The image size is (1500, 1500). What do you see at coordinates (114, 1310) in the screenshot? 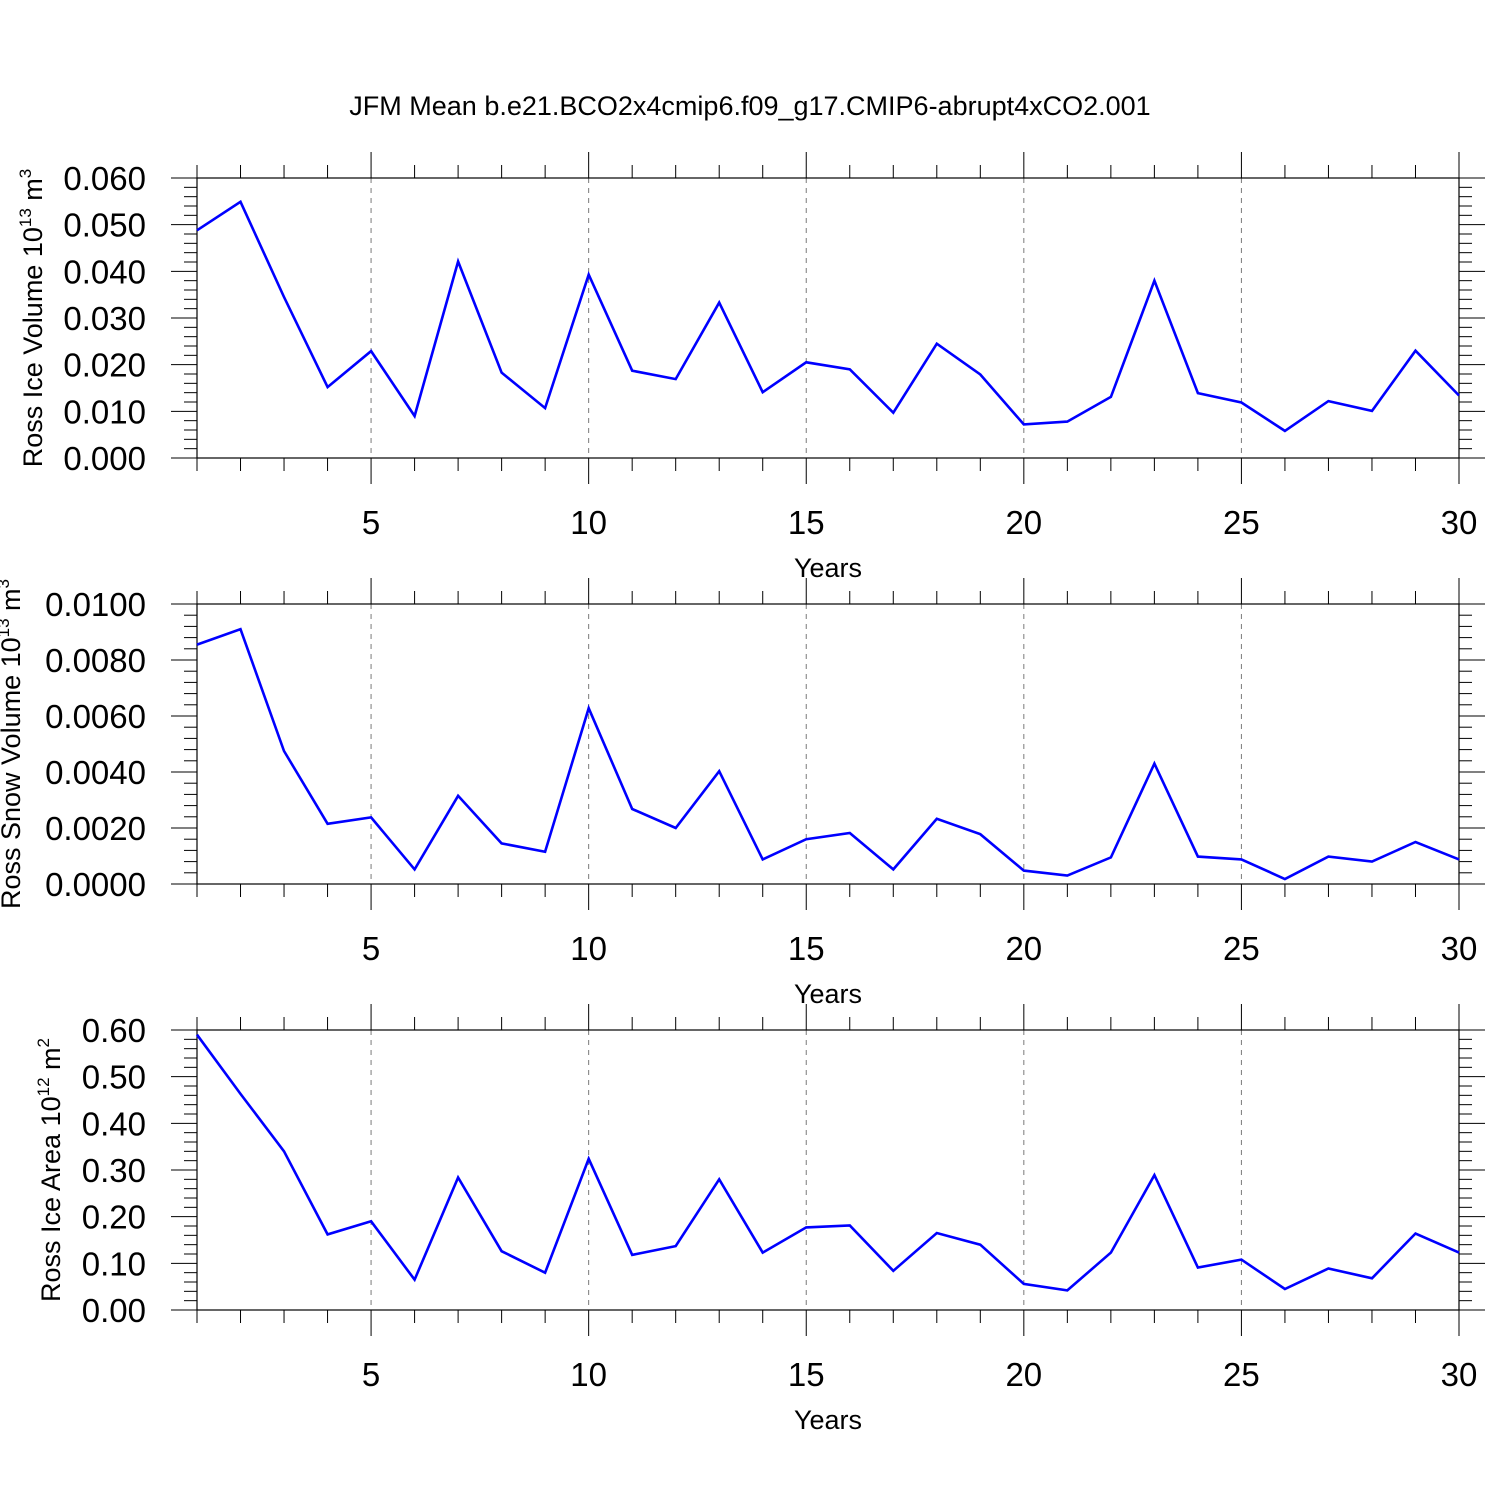
I see `y-tick-label: 0.00` at bounding box center [114, 1310].